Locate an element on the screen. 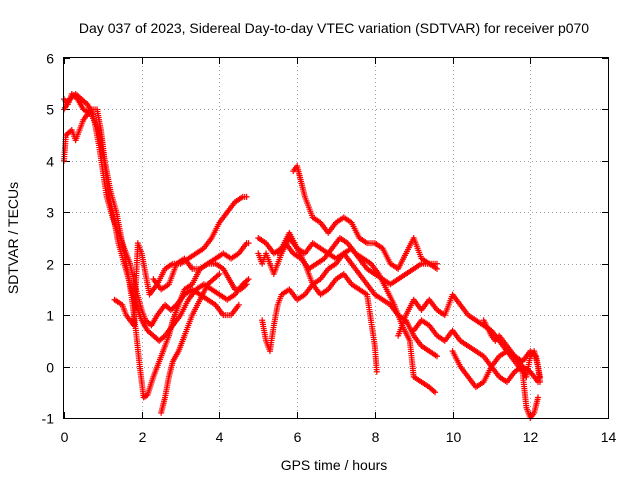  x-tick-label: 8 is located at coordinates (376, 437).